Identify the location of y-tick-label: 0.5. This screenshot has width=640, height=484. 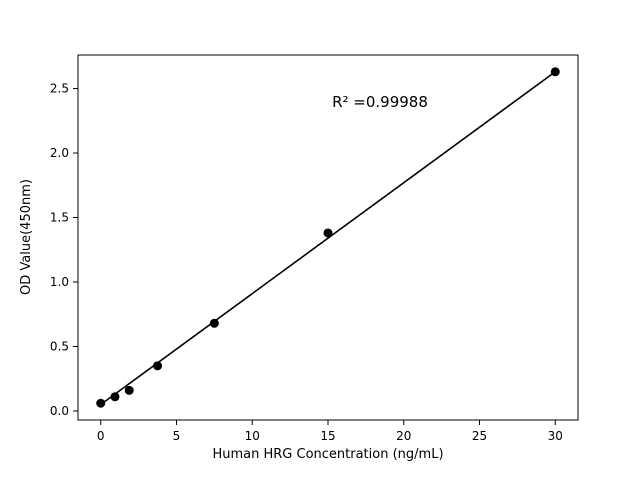
(59, 346).